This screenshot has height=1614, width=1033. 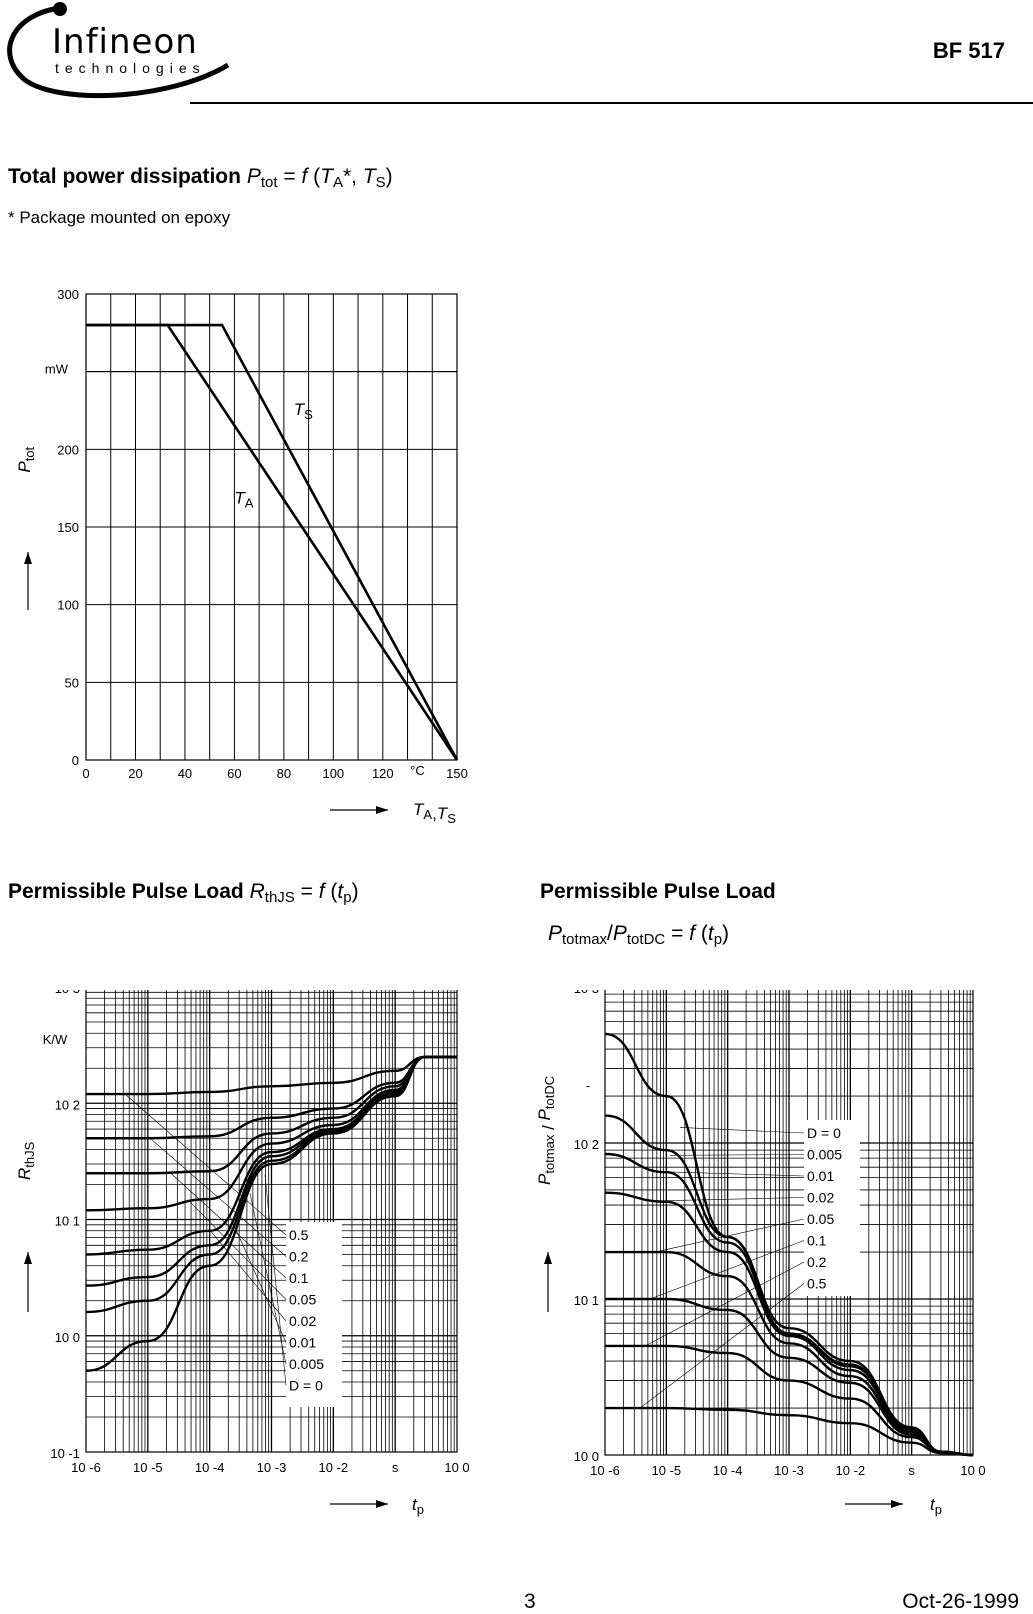 I want to click on x-tick-label: 0, so click(x=85, y=773).